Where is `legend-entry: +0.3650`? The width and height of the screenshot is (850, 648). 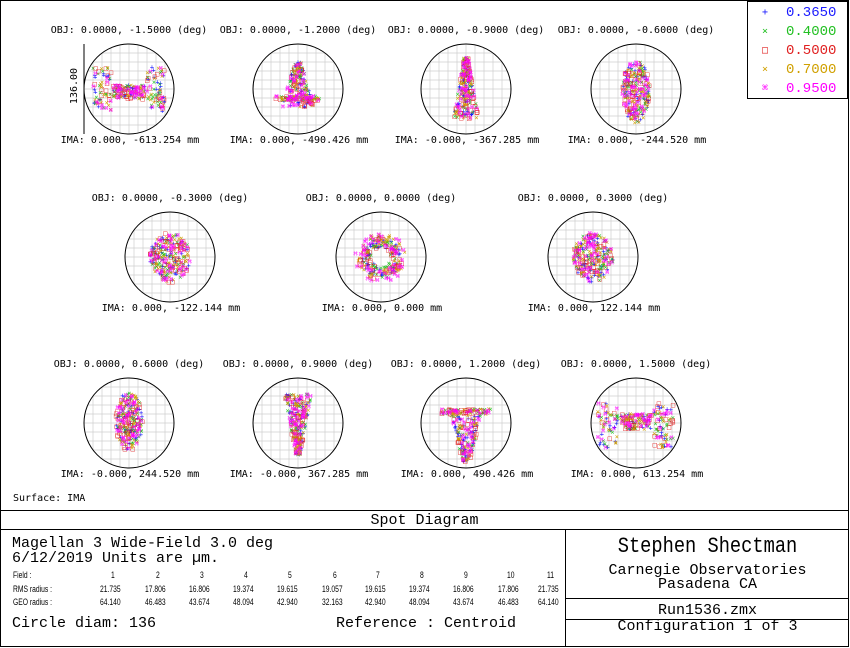
legend-entry: +0.3650 is located at coordinates (798, 14).